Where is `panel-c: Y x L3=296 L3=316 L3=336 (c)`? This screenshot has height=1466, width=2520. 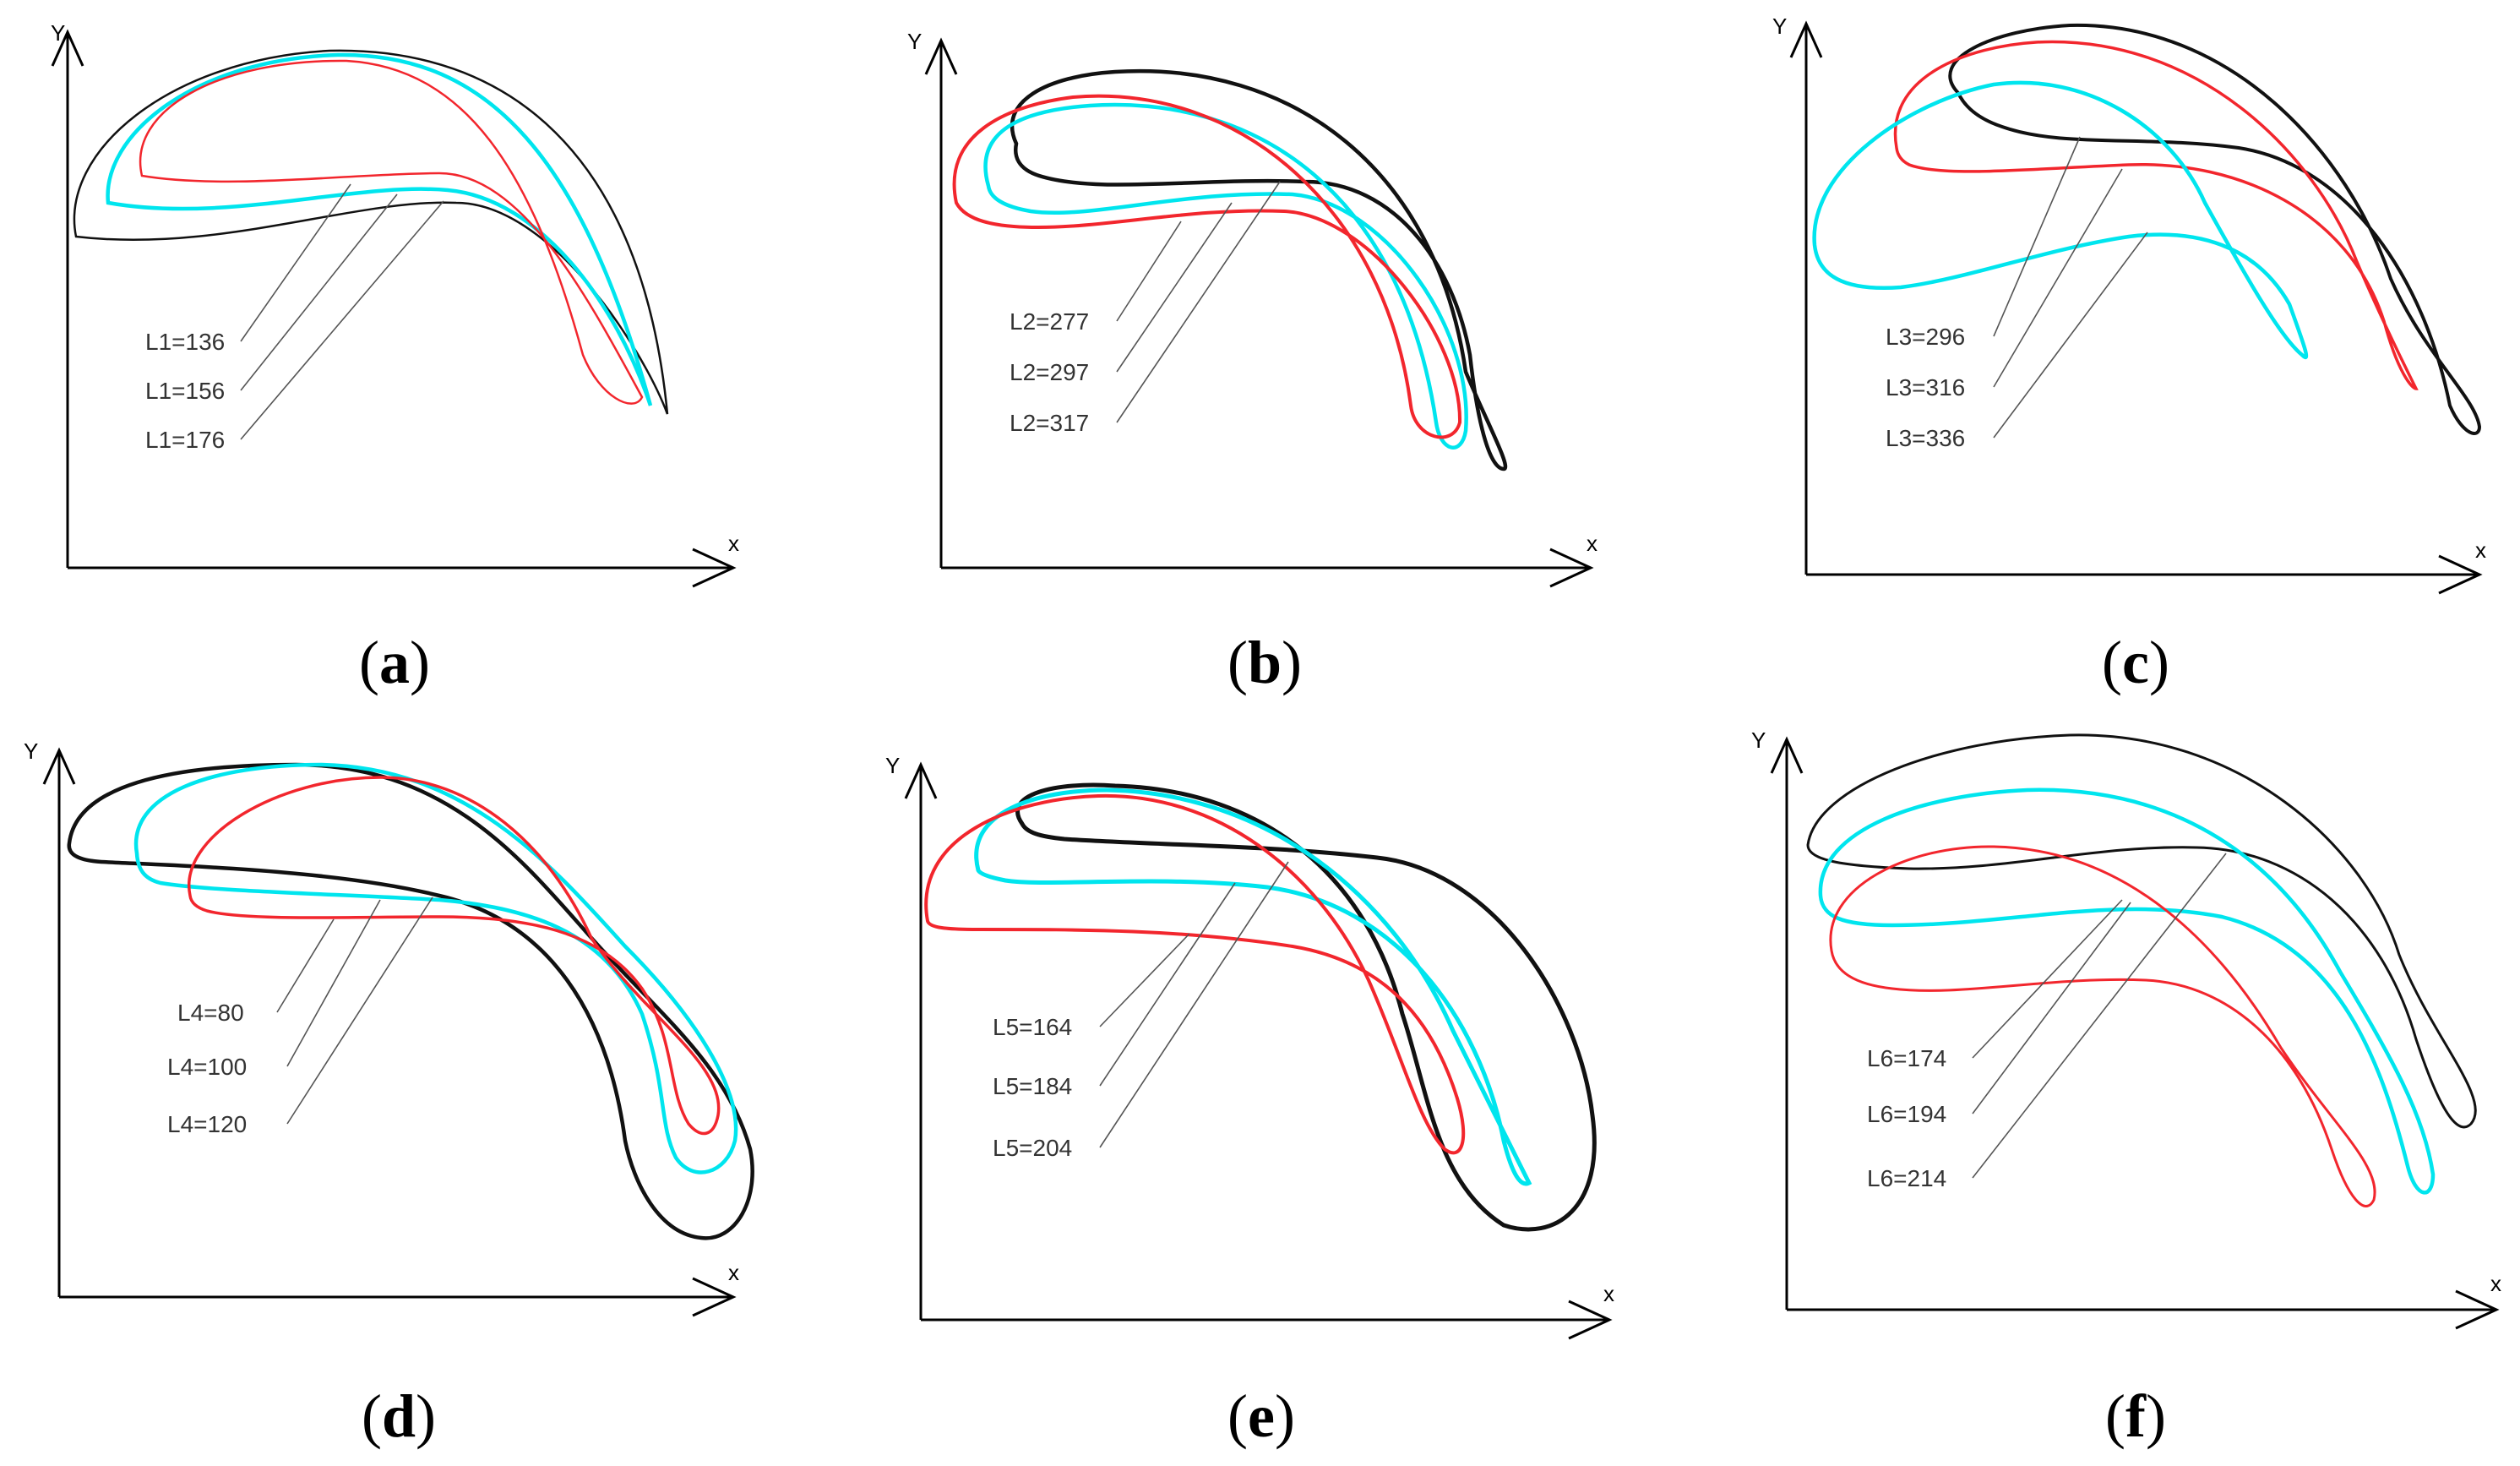
panel-c: Y x L3=296 L3=316 L3=336 (c) is located at coordinates (2129, 355).